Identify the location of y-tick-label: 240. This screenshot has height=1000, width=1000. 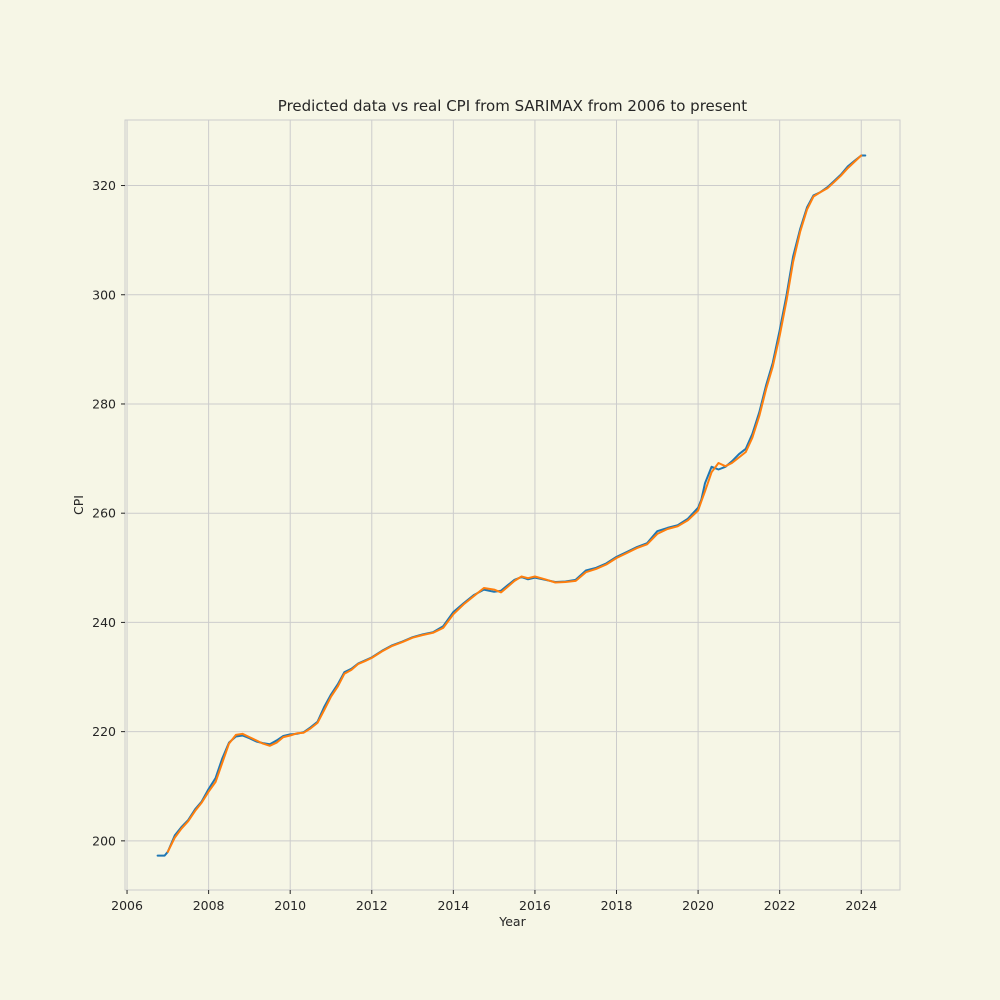
(104, 622).